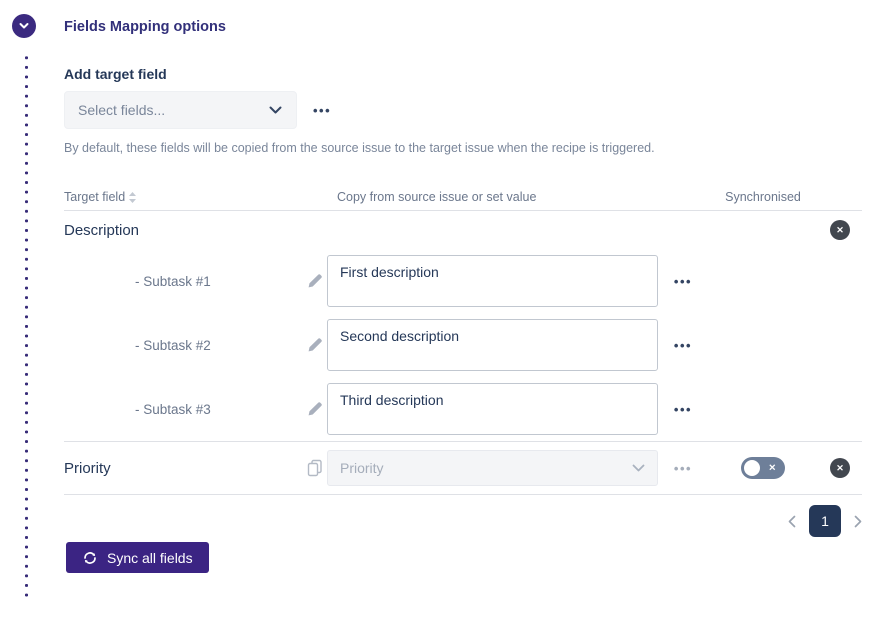 The height and width of the screenshot is (621, 887). What do you see at coordinates (463, 521) in the screenshot?
I see `pagination: 1` at bounding box center [463, 521].